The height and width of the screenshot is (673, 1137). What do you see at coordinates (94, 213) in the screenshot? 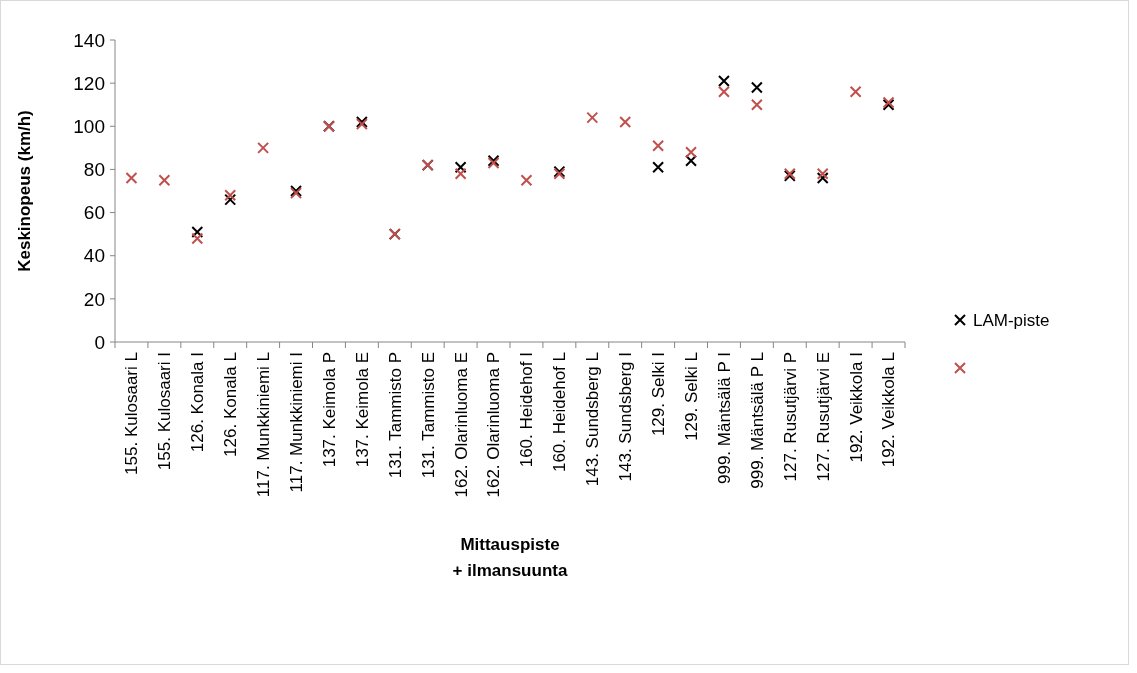
I see `y-tick-label: 60` at bounding box center [94, 213].